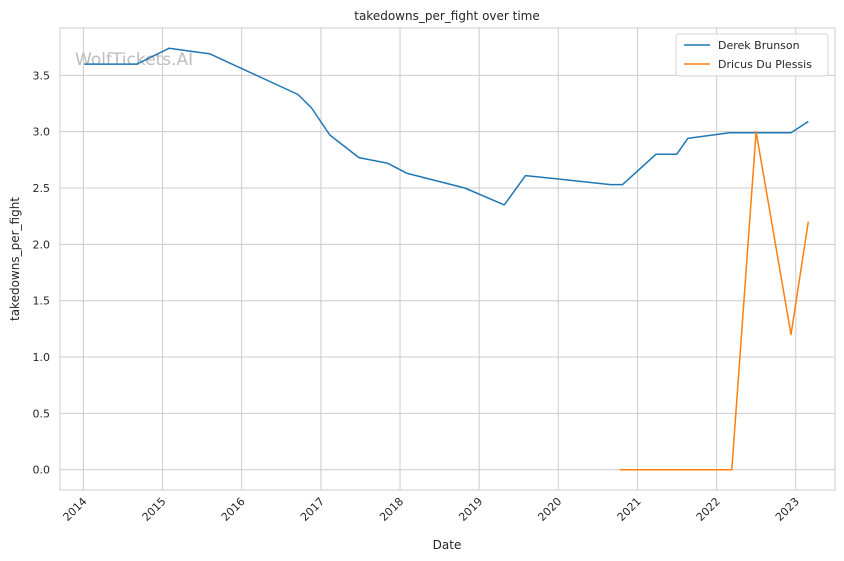  What do you see at coordinates (42, 301) in the screenshot?
I see `y-tick-label: 1.5` at bounding box center [42, 301].